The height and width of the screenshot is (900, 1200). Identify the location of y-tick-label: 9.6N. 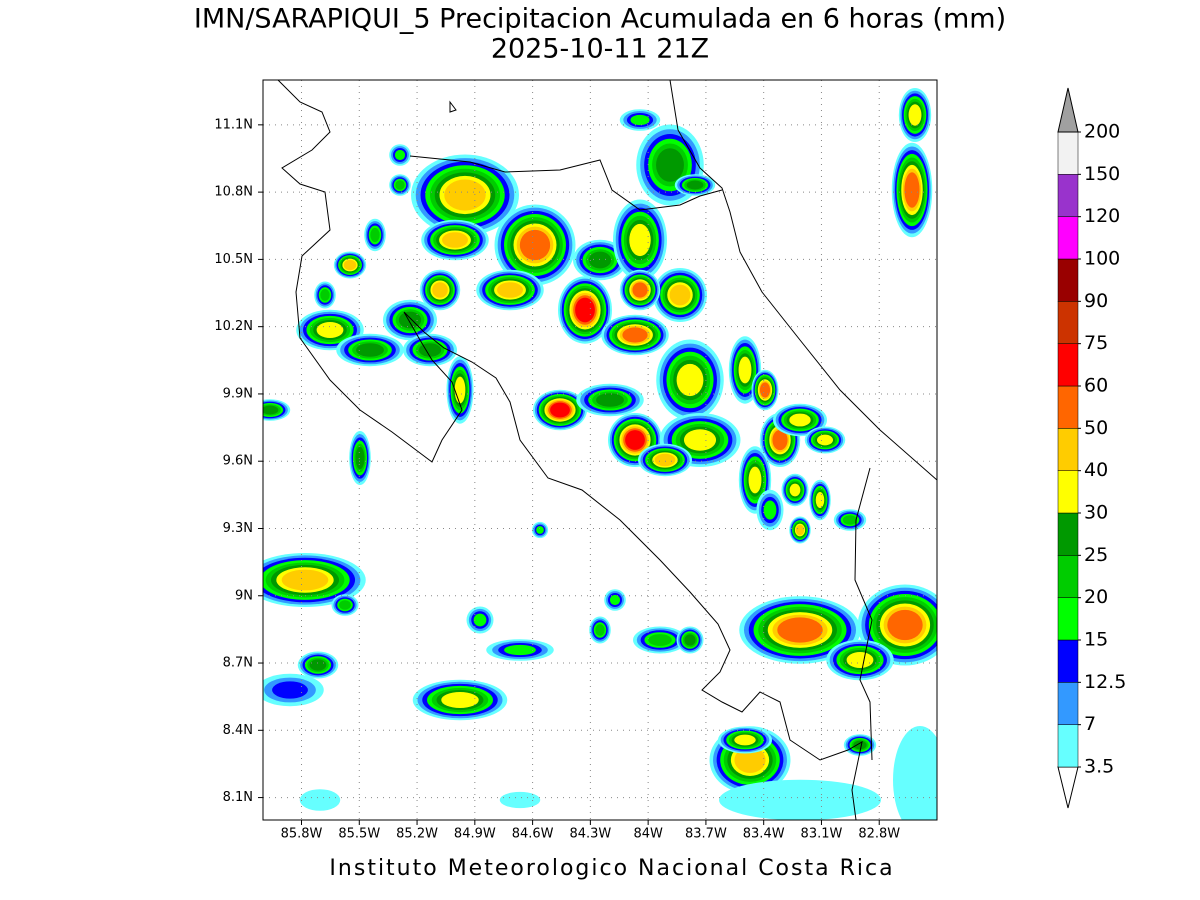
(238, 461).